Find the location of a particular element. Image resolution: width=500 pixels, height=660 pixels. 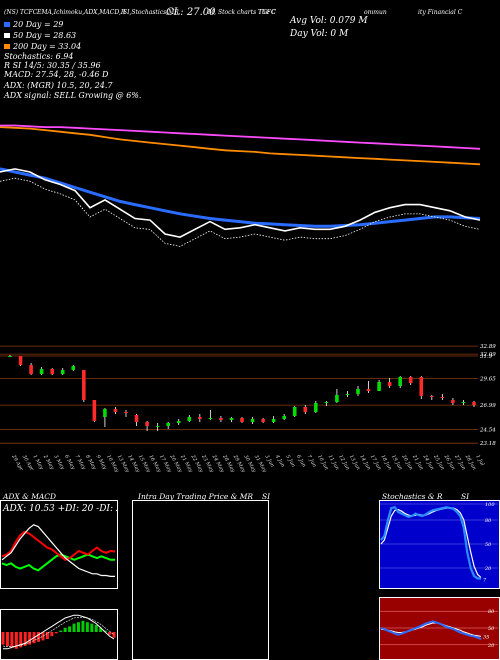

intraday-title: Intra Day Trading Price & MR is located at coordinates (196, 496).